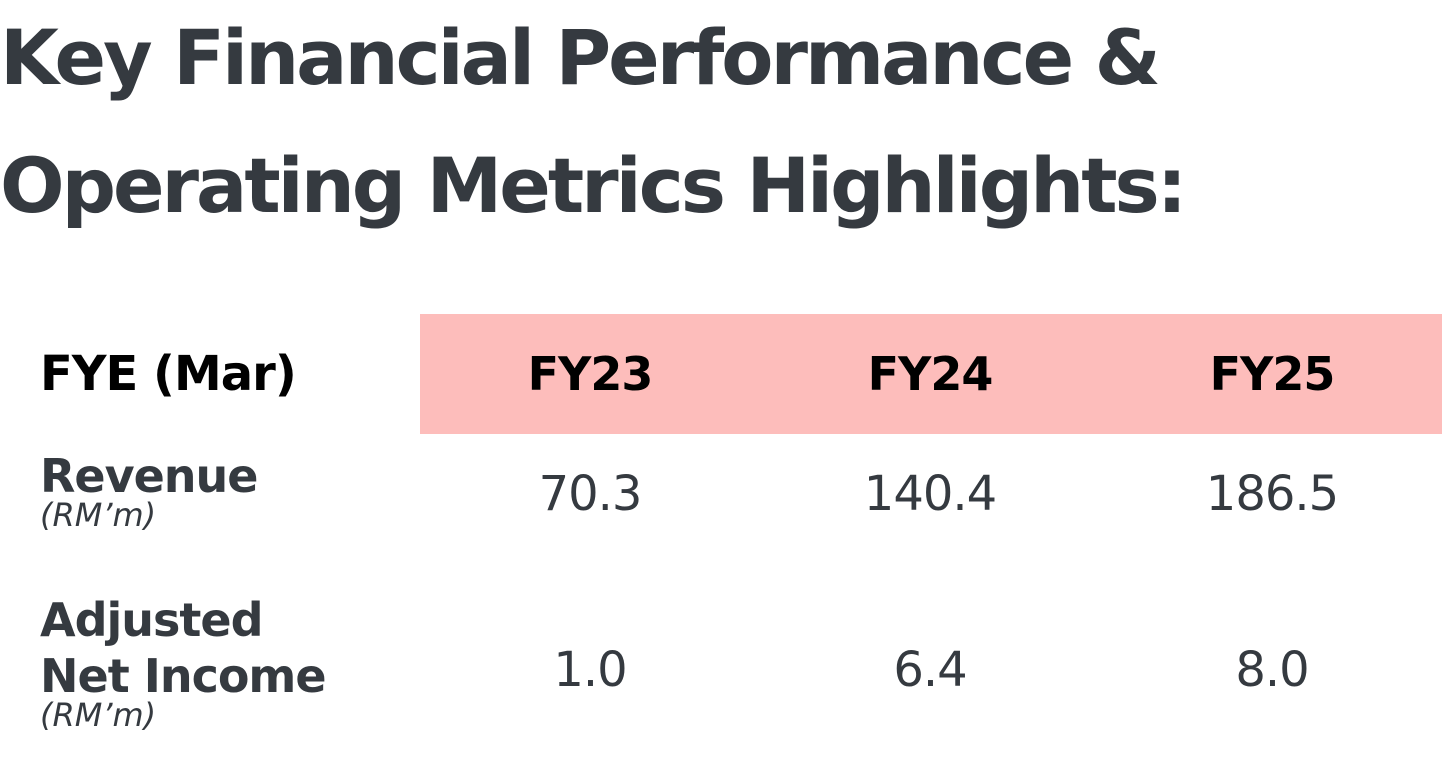  I want to click on row-unit-revenue: (RM’m), so click(98, 515).